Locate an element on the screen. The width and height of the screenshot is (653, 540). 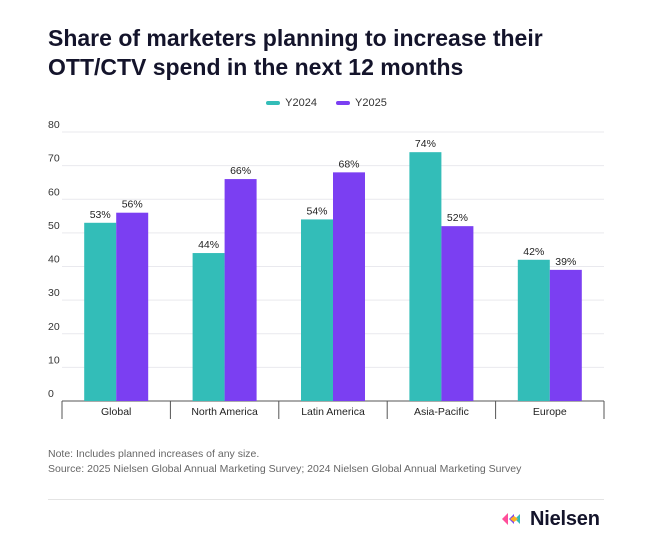
nielsen-logo-icon is located at coordinates (511, 519).